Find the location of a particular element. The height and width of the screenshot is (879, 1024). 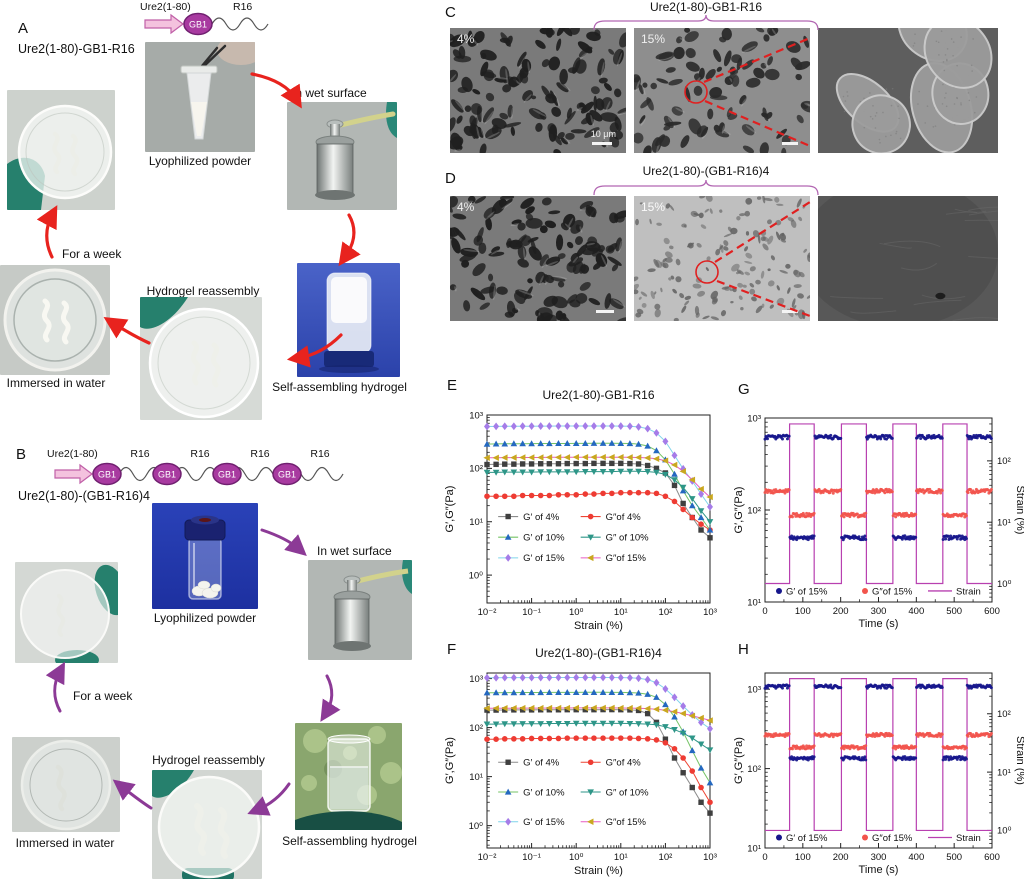

schematic-b-gb1-label-1: GB1 is located at coordinates (107, 475).